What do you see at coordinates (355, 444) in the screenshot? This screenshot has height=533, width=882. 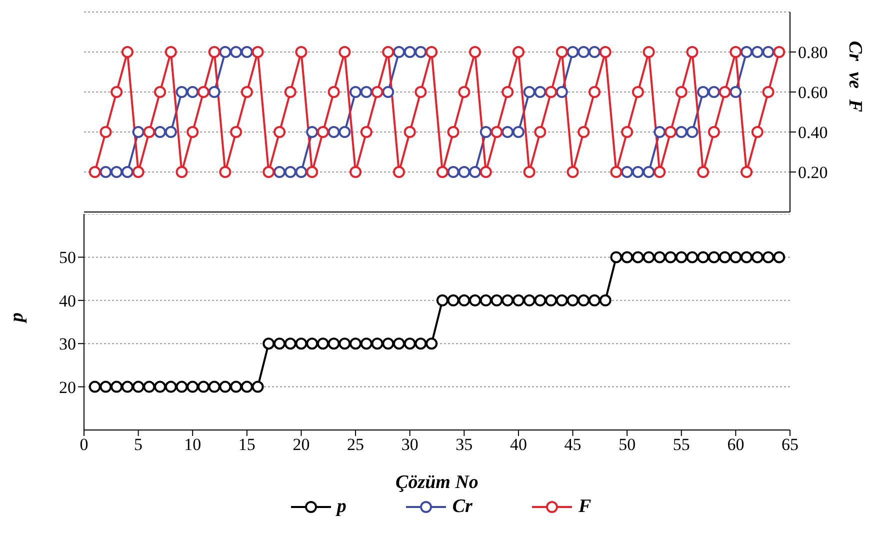 I see `x-tick-label: 25` at bounding box center [355, 444].